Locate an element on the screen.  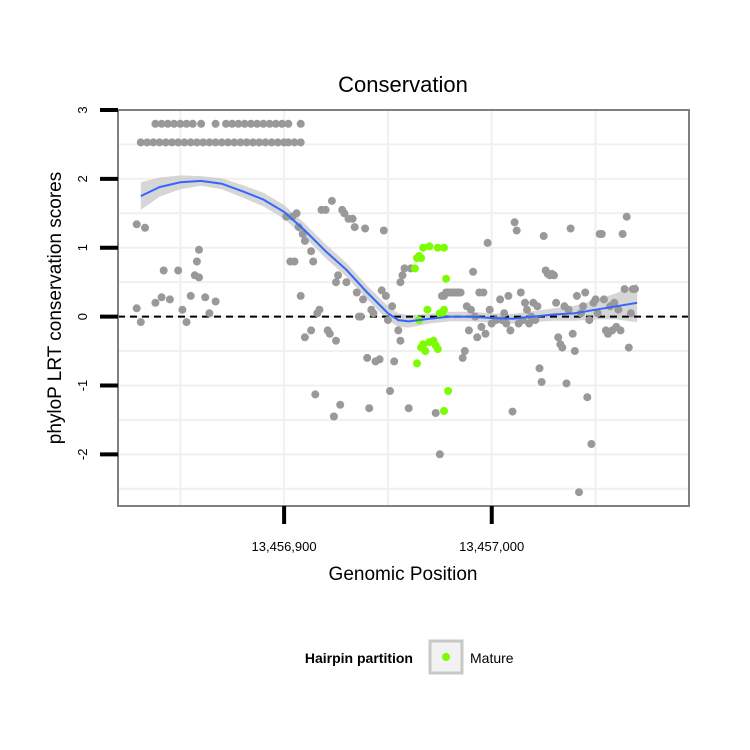
legend-label-mature: Mature is located at coordinates (492, 658).